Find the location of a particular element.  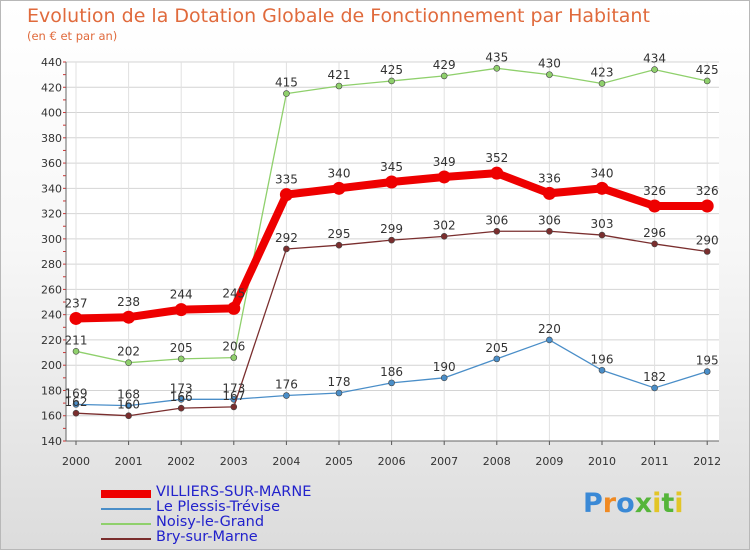

data-label-le-plessis-trevise: 176 is located at coordinates (286, 385).